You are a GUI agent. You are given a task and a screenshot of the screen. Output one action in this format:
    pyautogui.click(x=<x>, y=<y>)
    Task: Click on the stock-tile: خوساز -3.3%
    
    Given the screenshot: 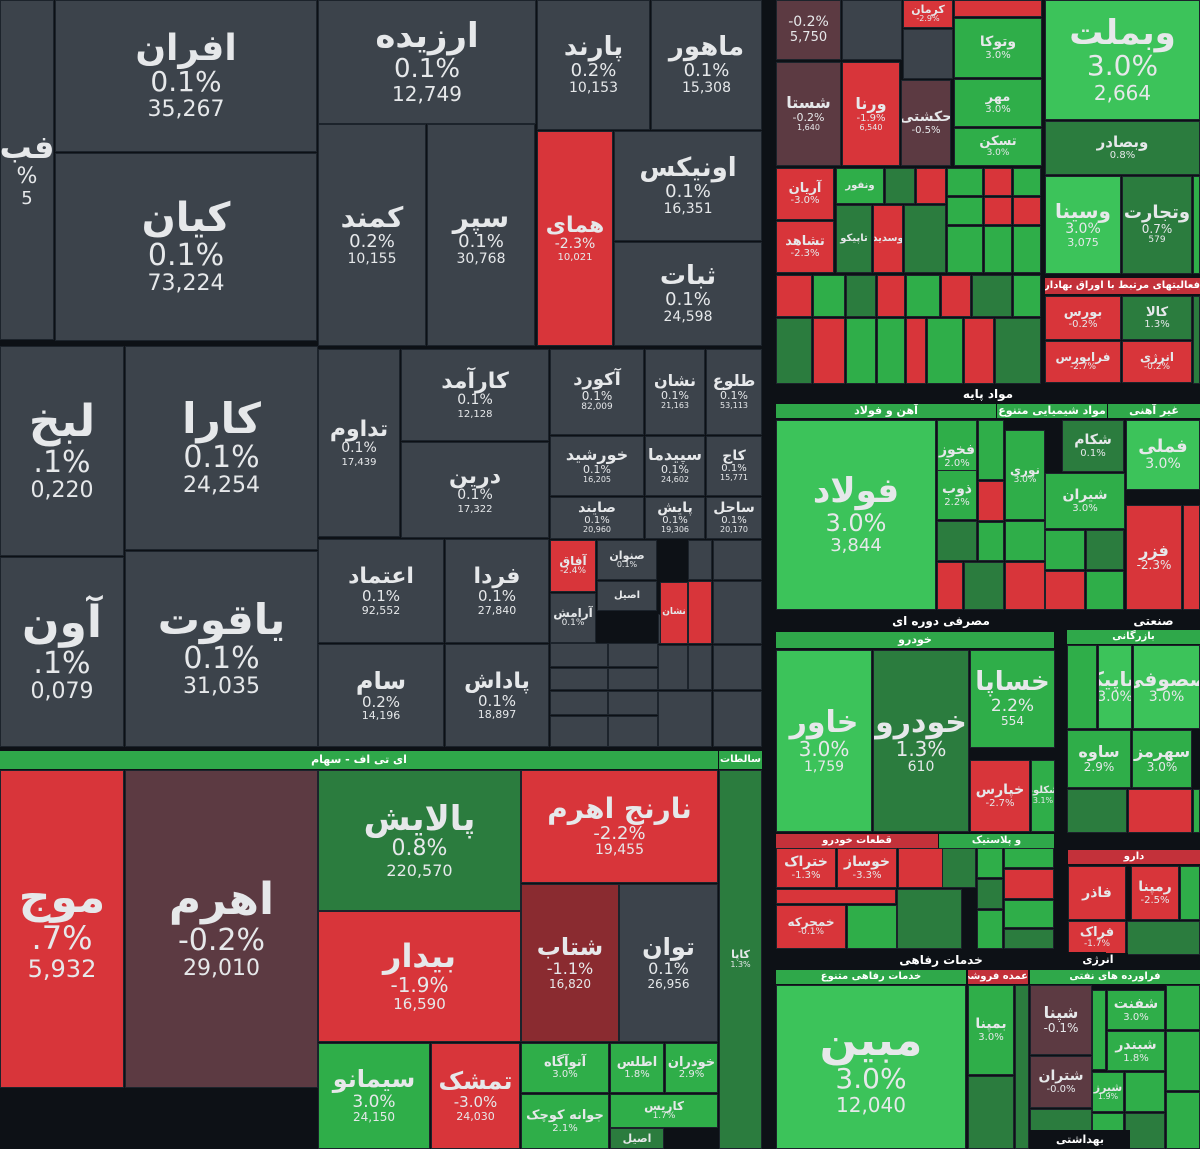 What is the action you would take?
    pyautogui.click(x=867, y=868)
    